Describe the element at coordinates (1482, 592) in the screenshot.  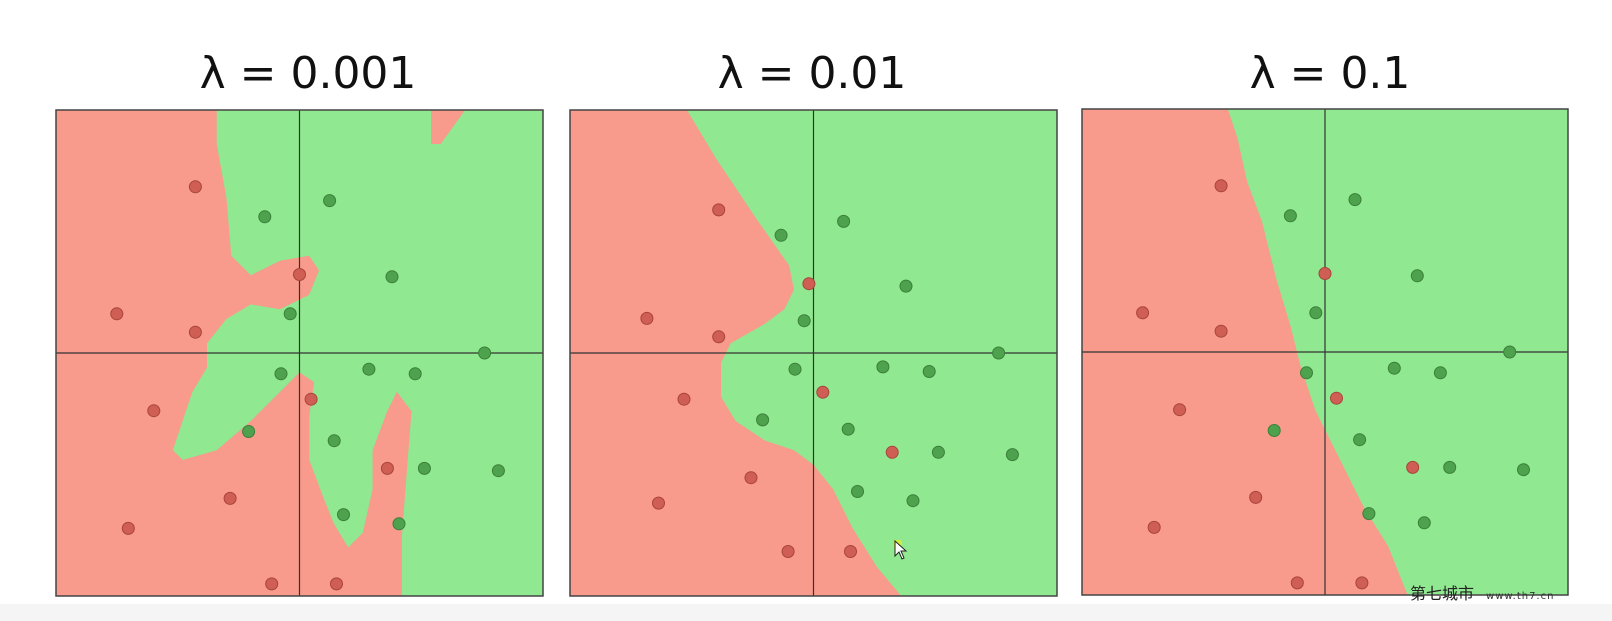
I see `watermark: 第七城市 www.th7.cn` at that location.